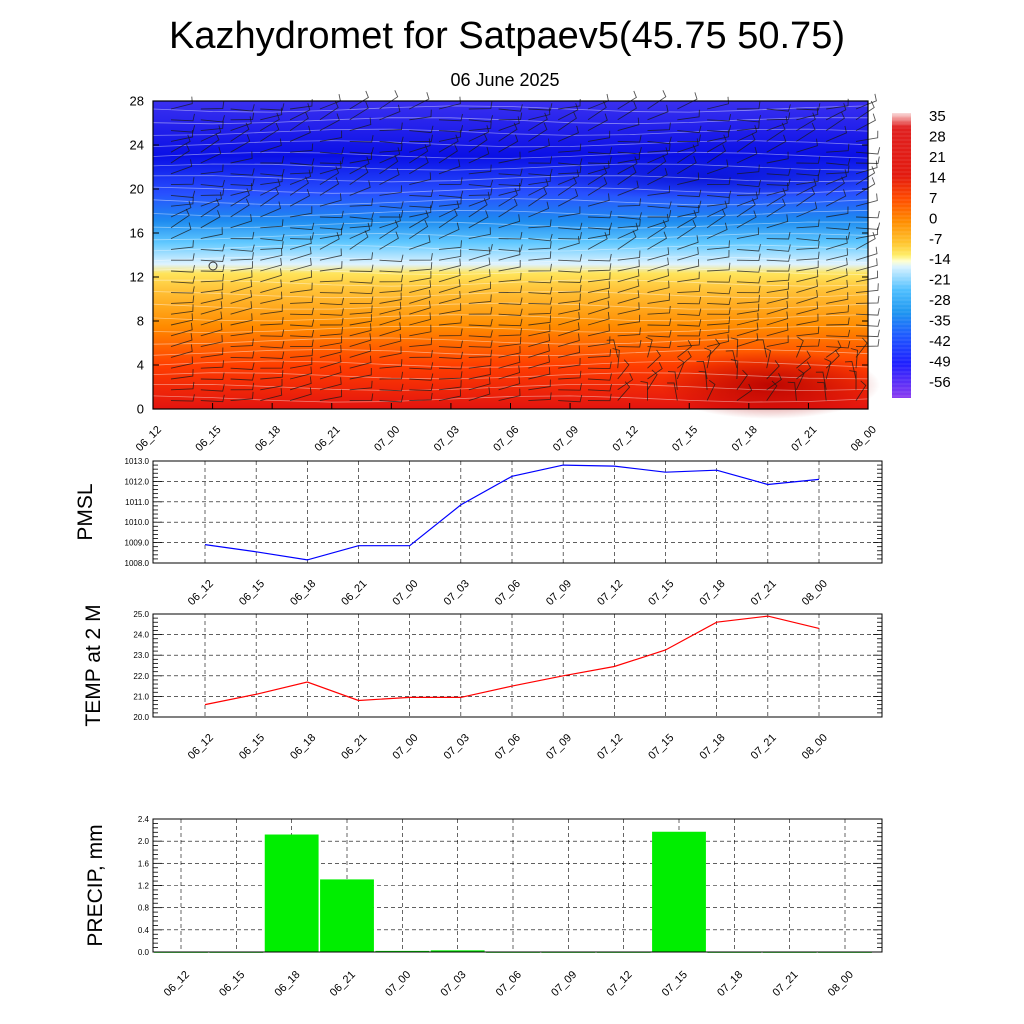 The width and height of the screenshot is (1024, 1024). What do you see at coordinates (940, 300) in the screenshot?
I see `colorbar-label: -28` at bounding box center [940, 300].